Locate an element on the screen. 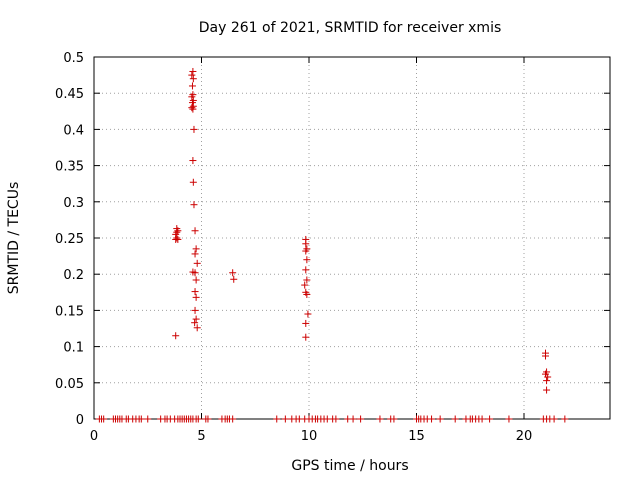 The height and width of the screenshot is (480, 640). x-tick-label: 0 is located at coordinates (94, 436).